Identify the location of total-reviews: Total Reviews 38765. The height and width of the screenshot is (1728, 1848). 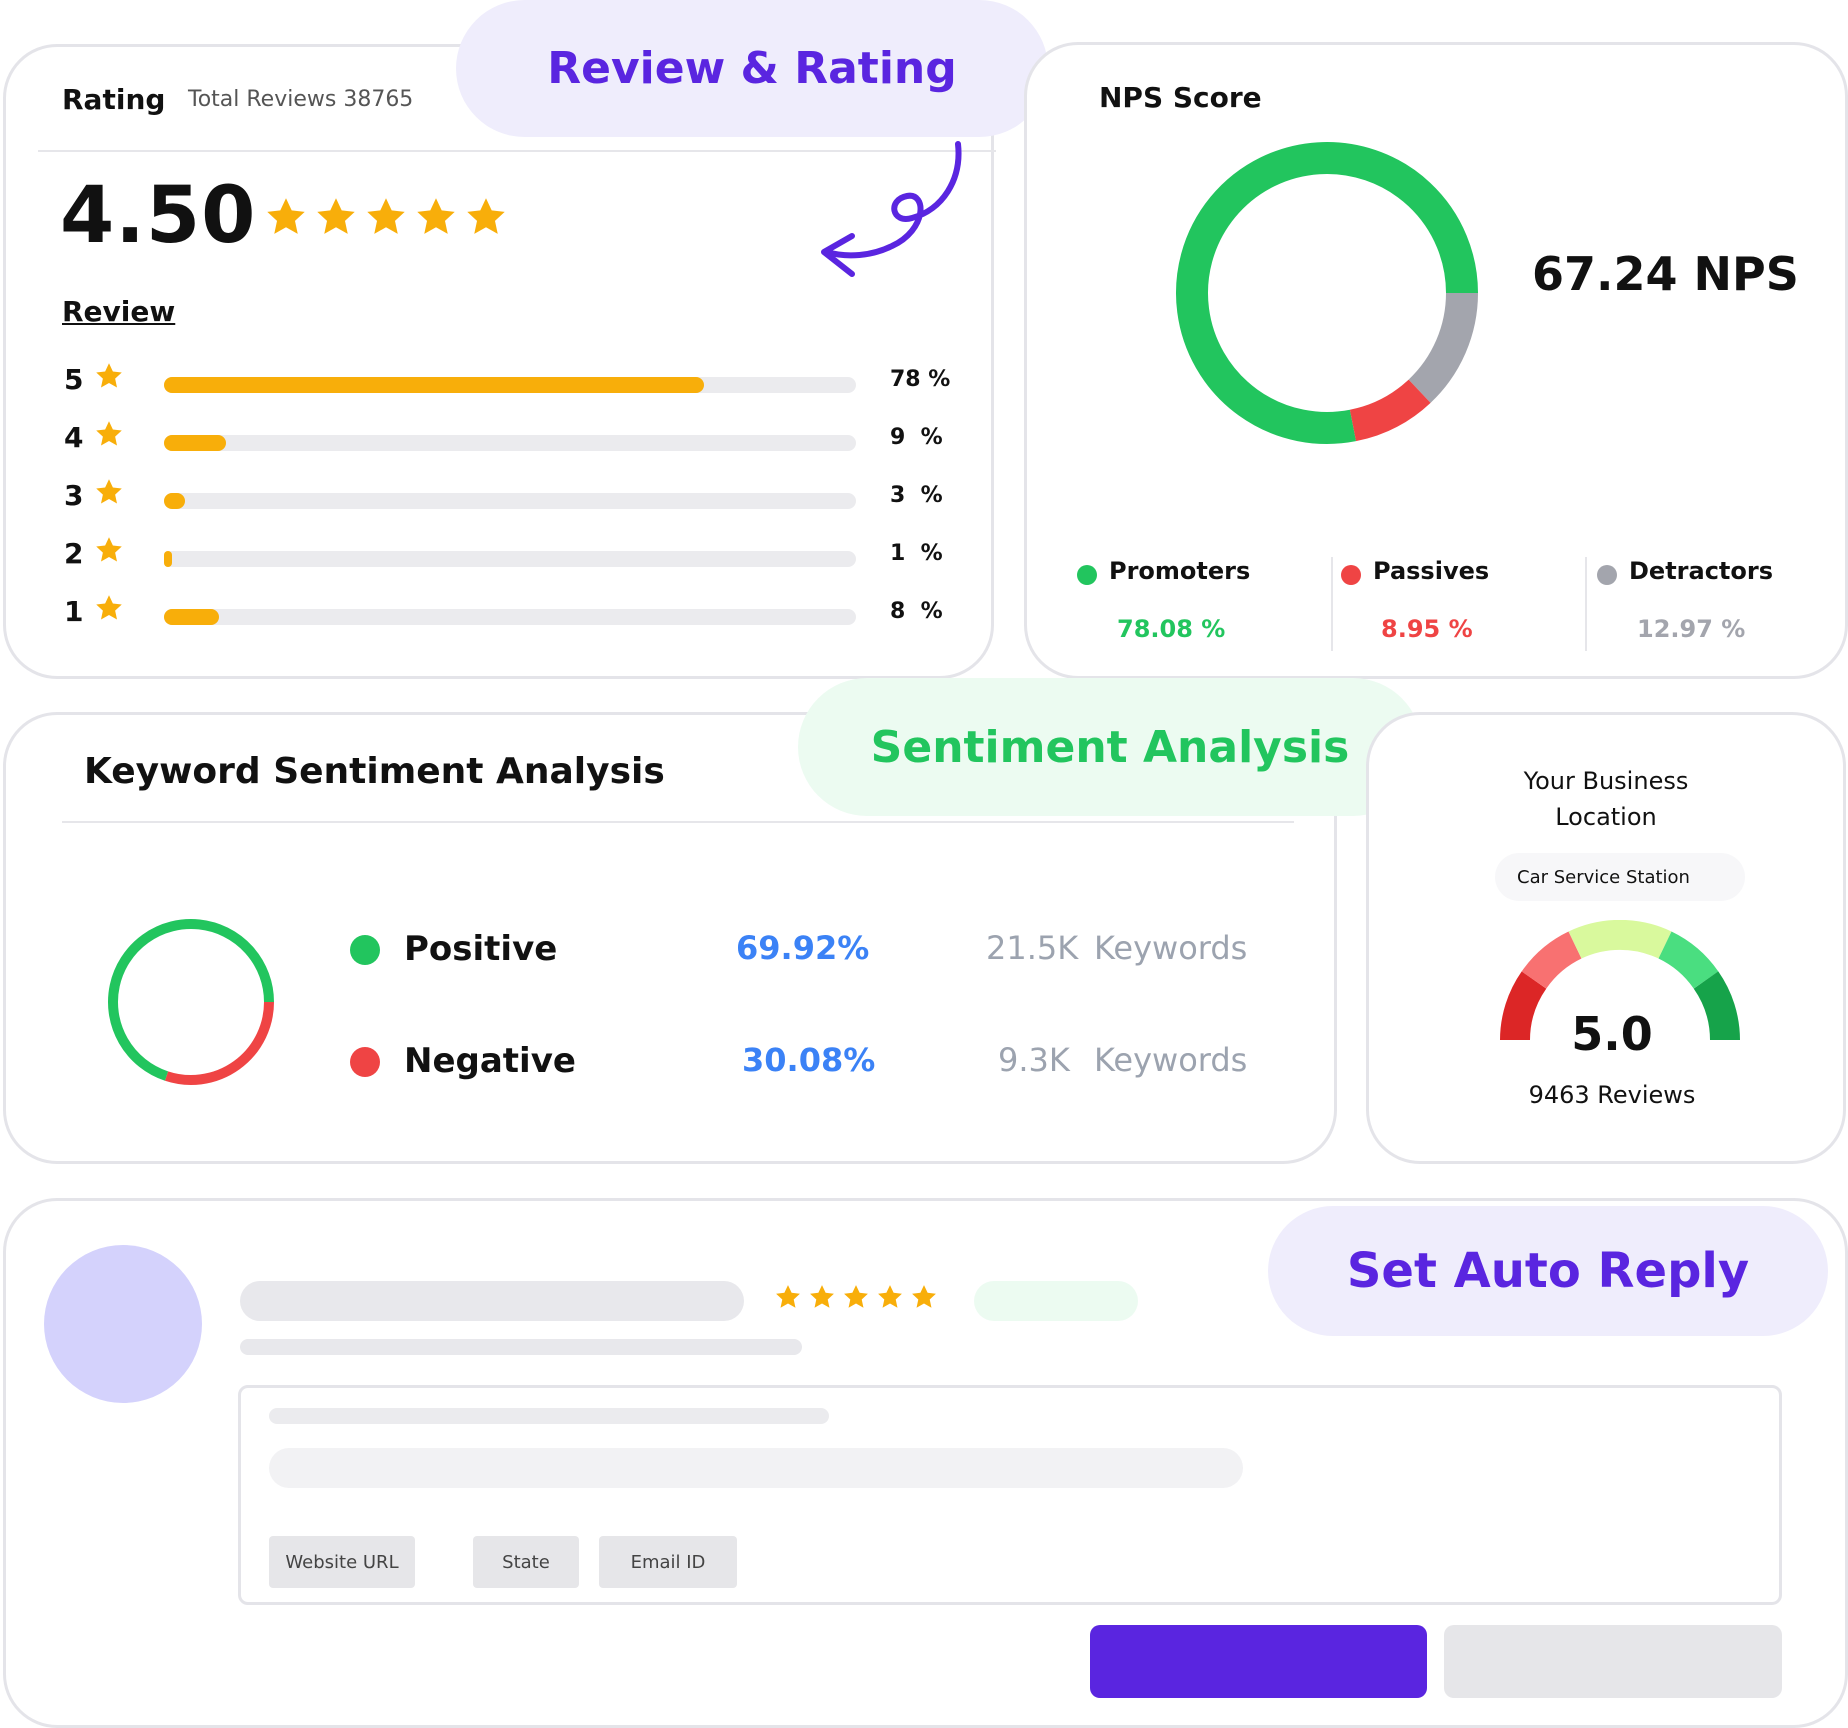
(301, 99).